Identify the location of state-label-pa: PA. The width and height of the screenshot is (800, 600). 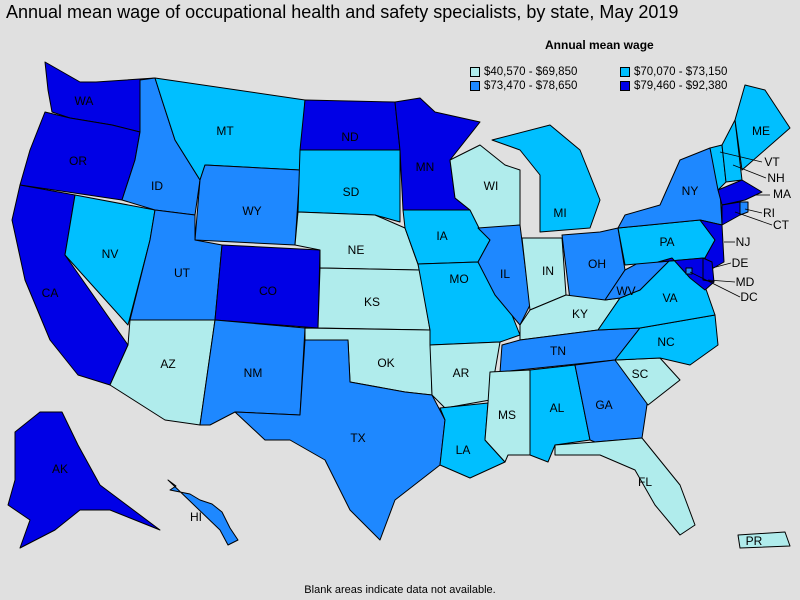
(666, 242).